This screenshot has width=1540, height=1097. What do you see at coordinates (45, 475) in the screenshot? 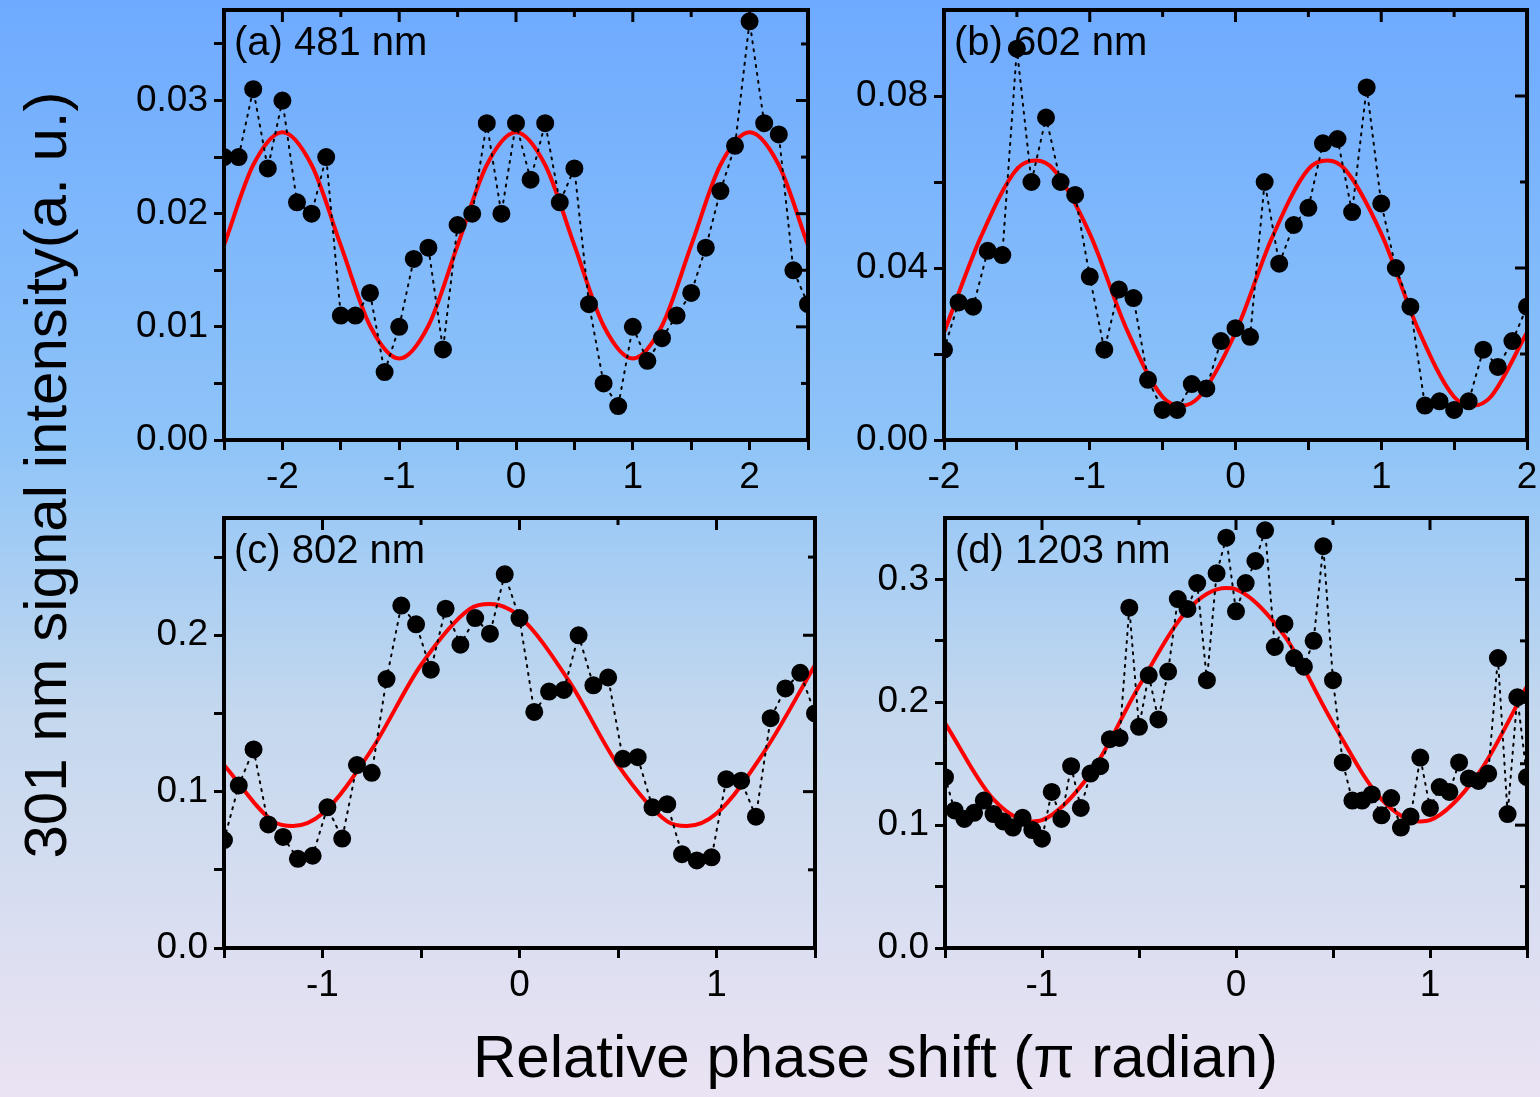
I see `y-axis-title: 301 nm signal intensity(a. u.)` at bounding box center [45, 475].